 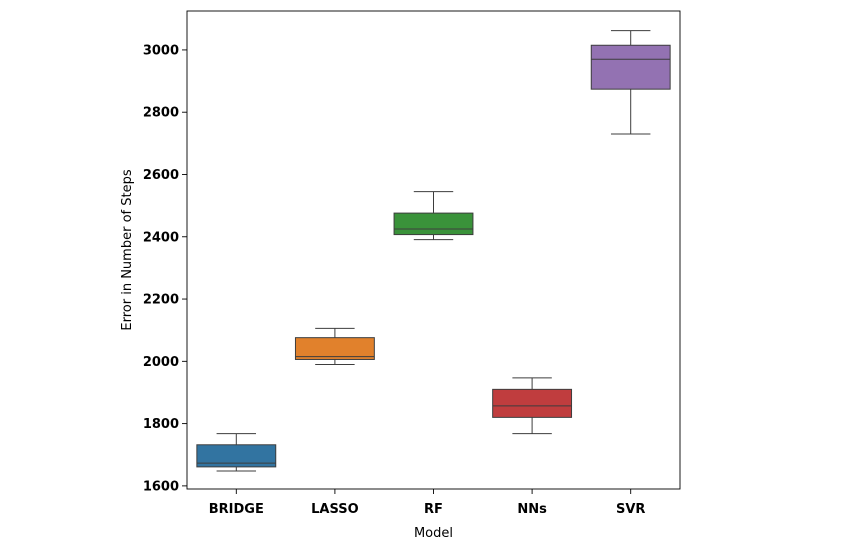 I want to click on y-tick-label: 2000, so click(x=161, y=362).